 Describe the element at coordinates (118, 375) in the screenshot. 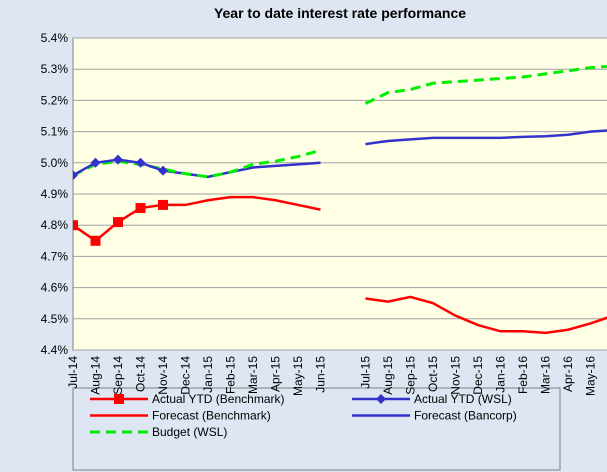

I see `x-tick-label: Sep-14` at that location.